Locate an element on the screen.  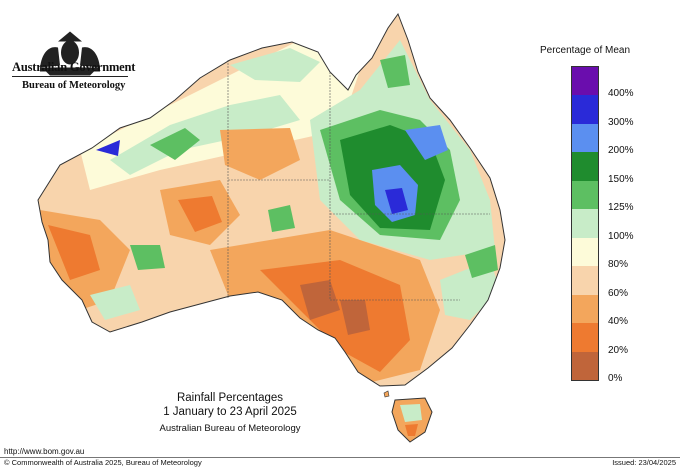
legend-label: 200% is located at coordinates (621, 151).